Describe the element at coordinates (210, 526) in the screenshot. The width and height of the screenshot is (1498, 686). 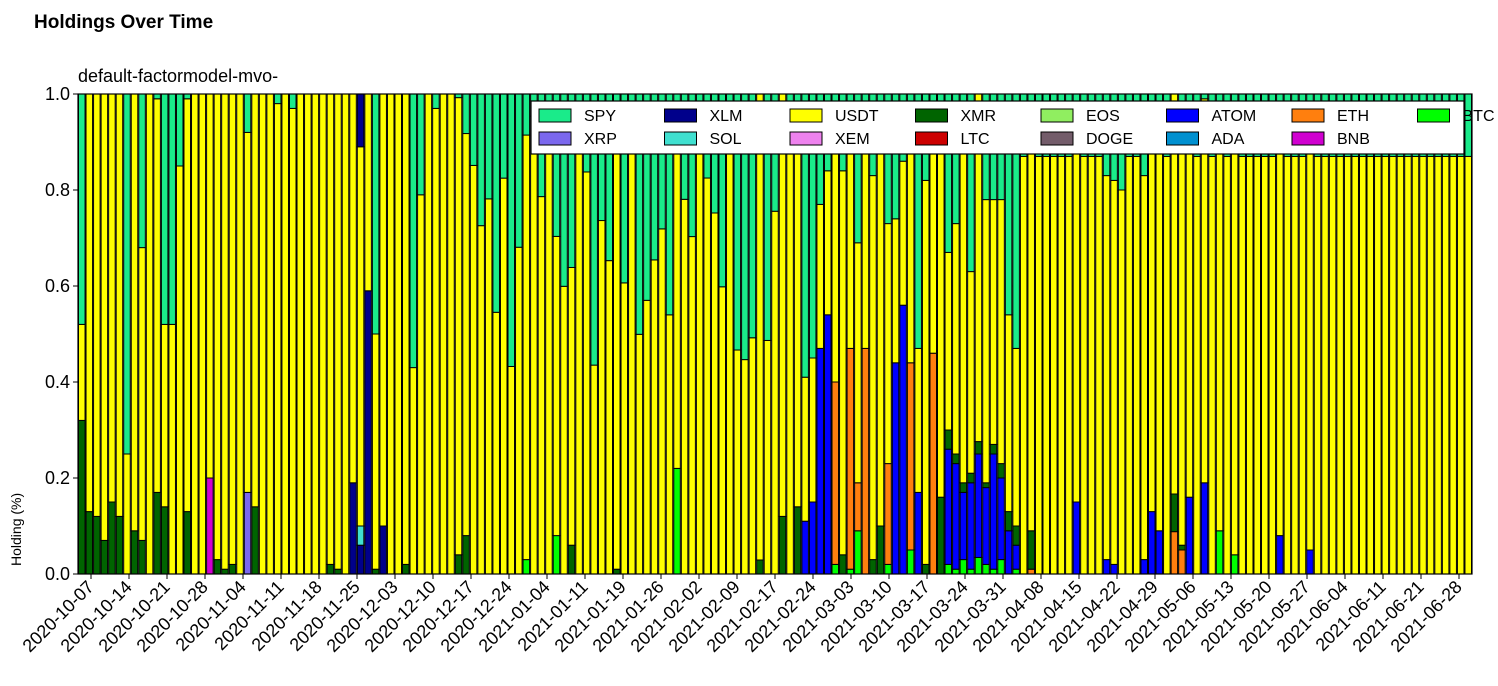
I see `bar-segment-bnb` at that location.